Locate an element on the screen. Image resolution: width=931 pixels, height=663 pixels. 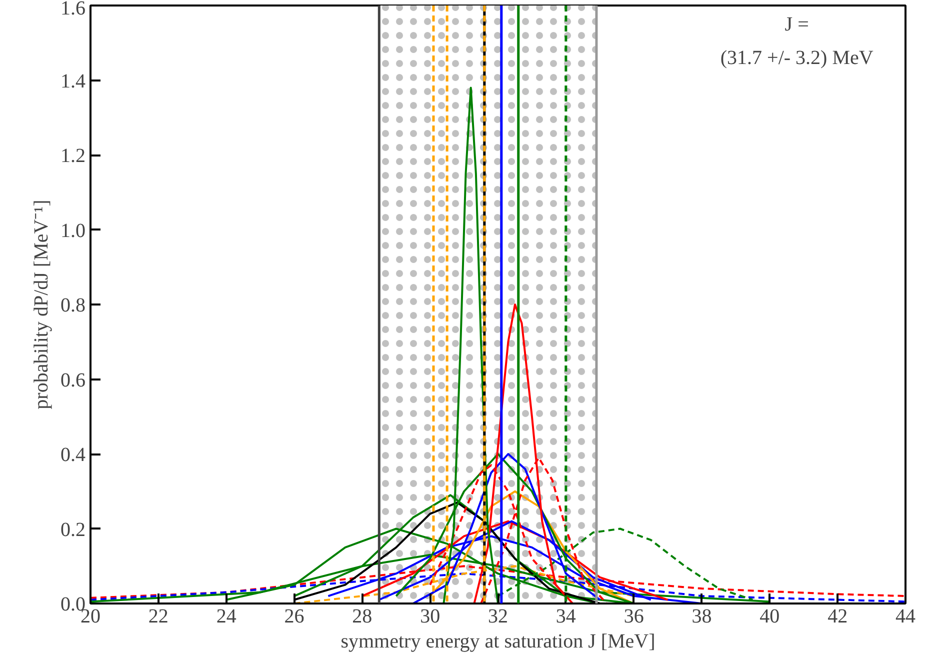
x-tick-label: 32 is located at coordinates (498, 617).